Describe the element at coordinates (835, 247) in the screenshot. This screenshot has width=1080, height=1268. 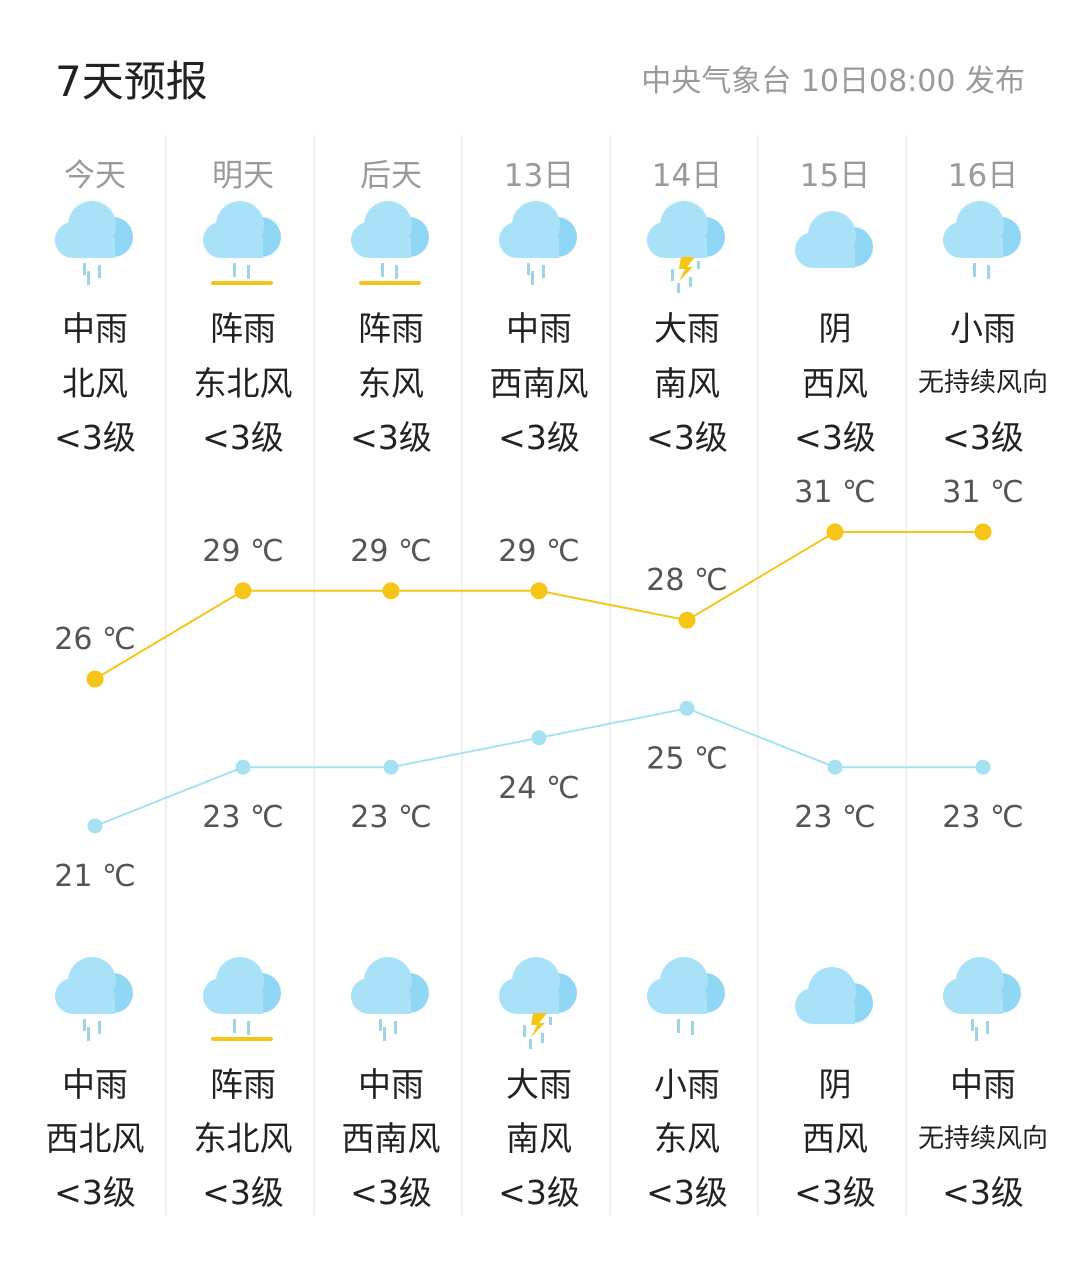
I see `overcast-icon` at that location.